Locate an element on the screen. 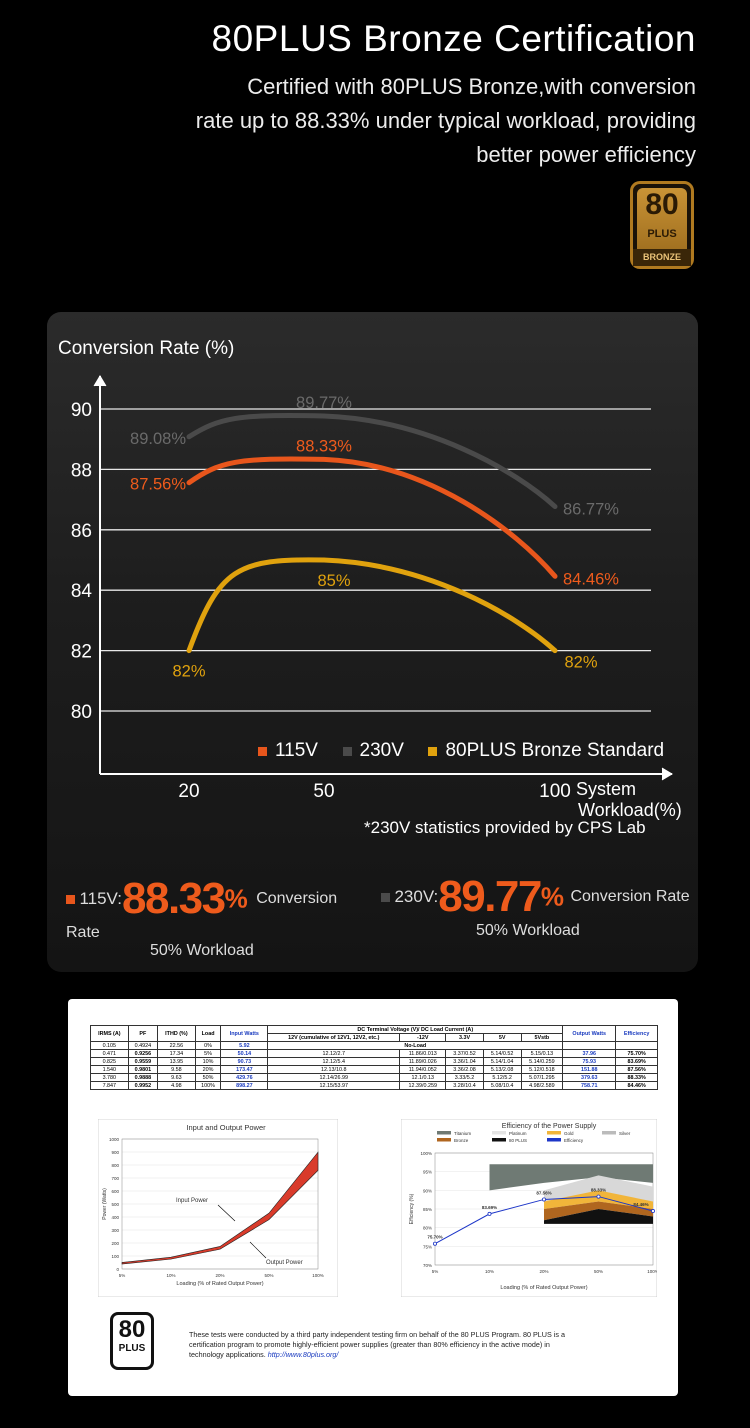  table-cell: 3.780 is located at coordinates (109, 1077).